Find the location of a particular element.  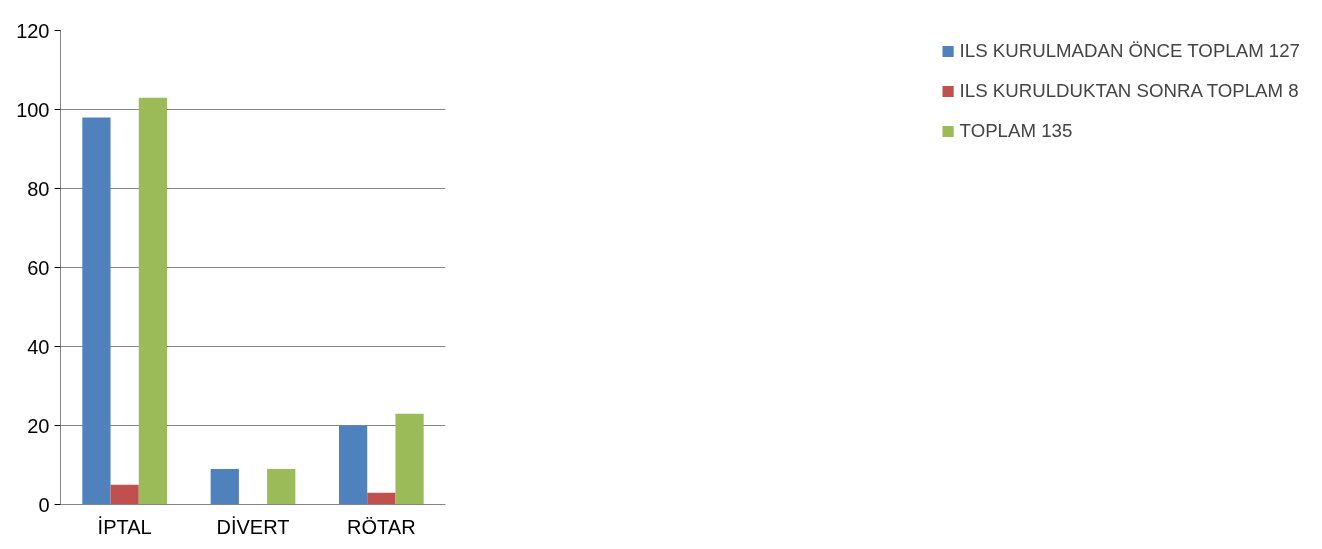

x-tick-label: RÖTAR is located at coordinates (381, 526).